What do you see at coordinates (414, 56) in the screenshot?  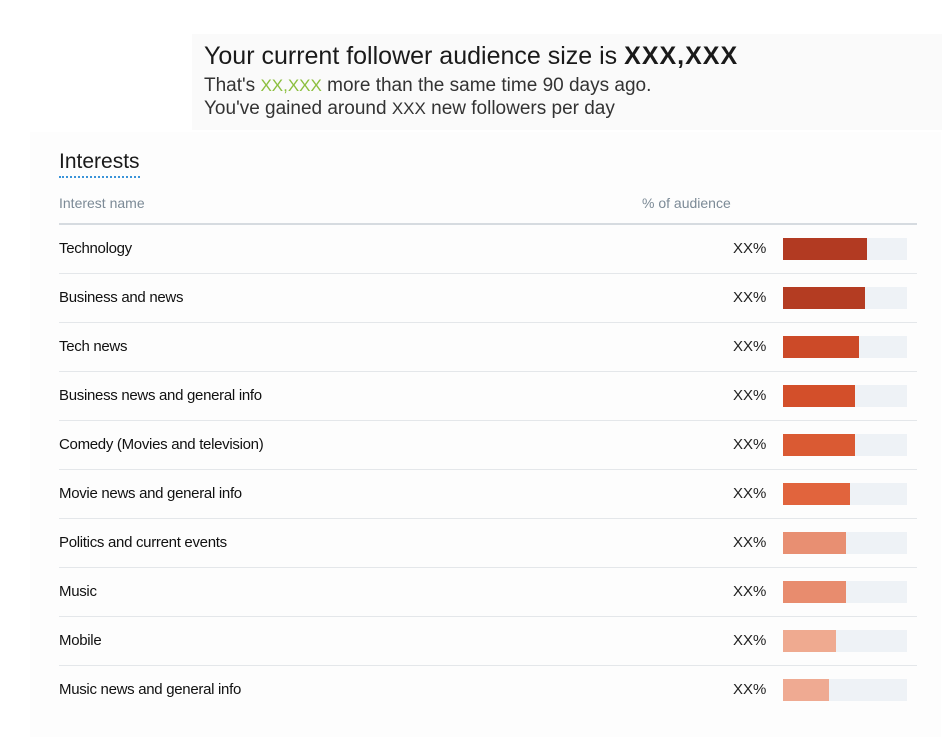 I see `audience-size-prefix: Your current follower audience size is` at bounding box center [414, 56].